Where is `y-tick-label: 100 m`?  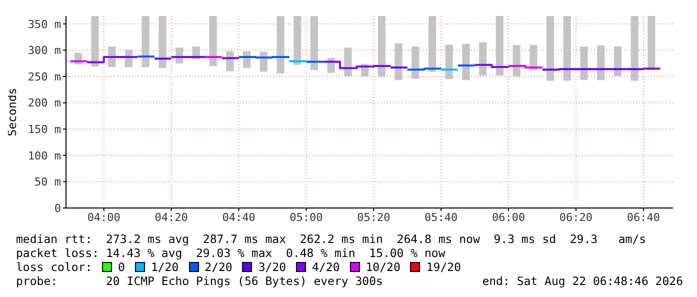
y-tick-label: 100 m is located at coordinates (45, 155).